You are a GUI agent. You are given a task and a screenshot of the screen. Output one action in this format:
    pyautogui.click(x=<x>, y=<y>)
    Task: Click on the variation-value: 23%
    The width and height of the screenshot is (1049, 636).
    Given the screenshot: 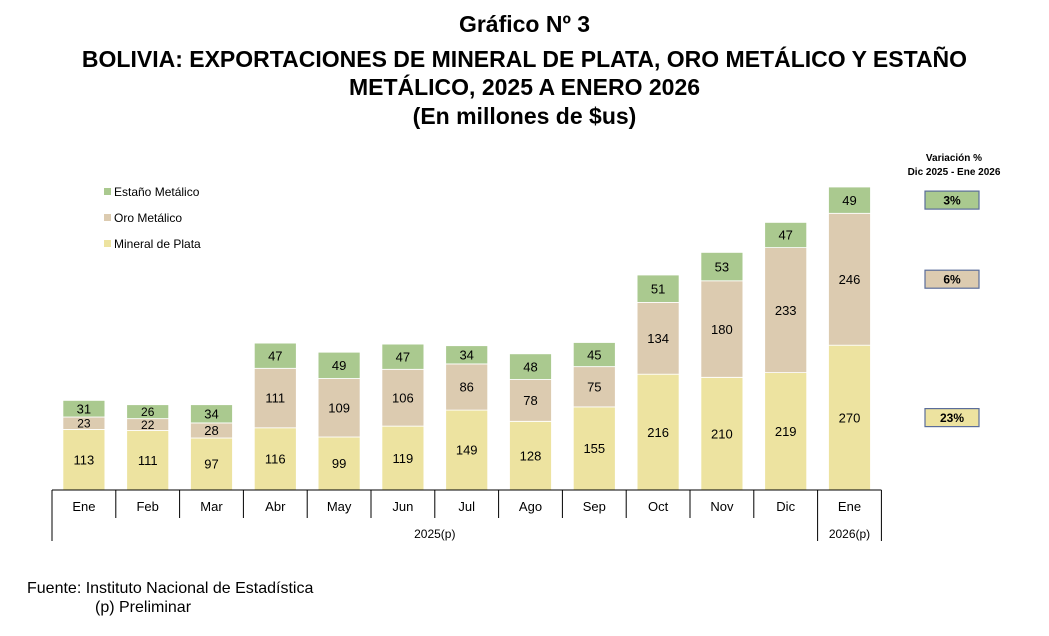 What is the action you would take?
    pyautogui.click(x=952, y=418)
    